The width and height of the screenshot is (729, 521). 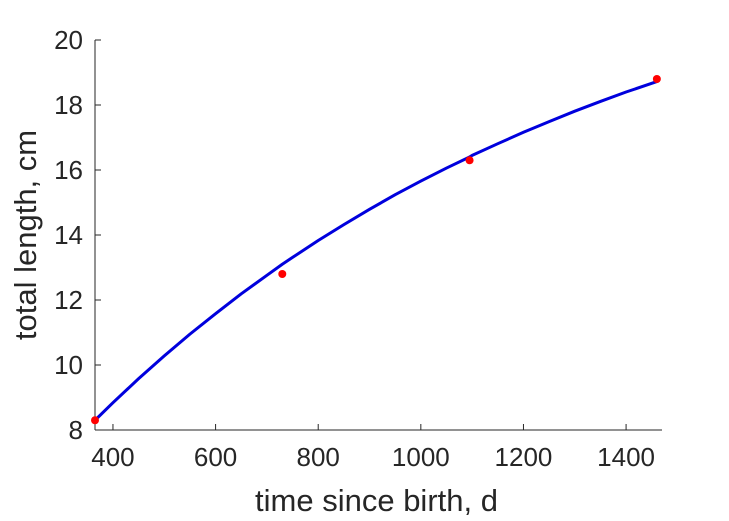 I want to click on y-tick-label: 14, so click(x=68, y=235).